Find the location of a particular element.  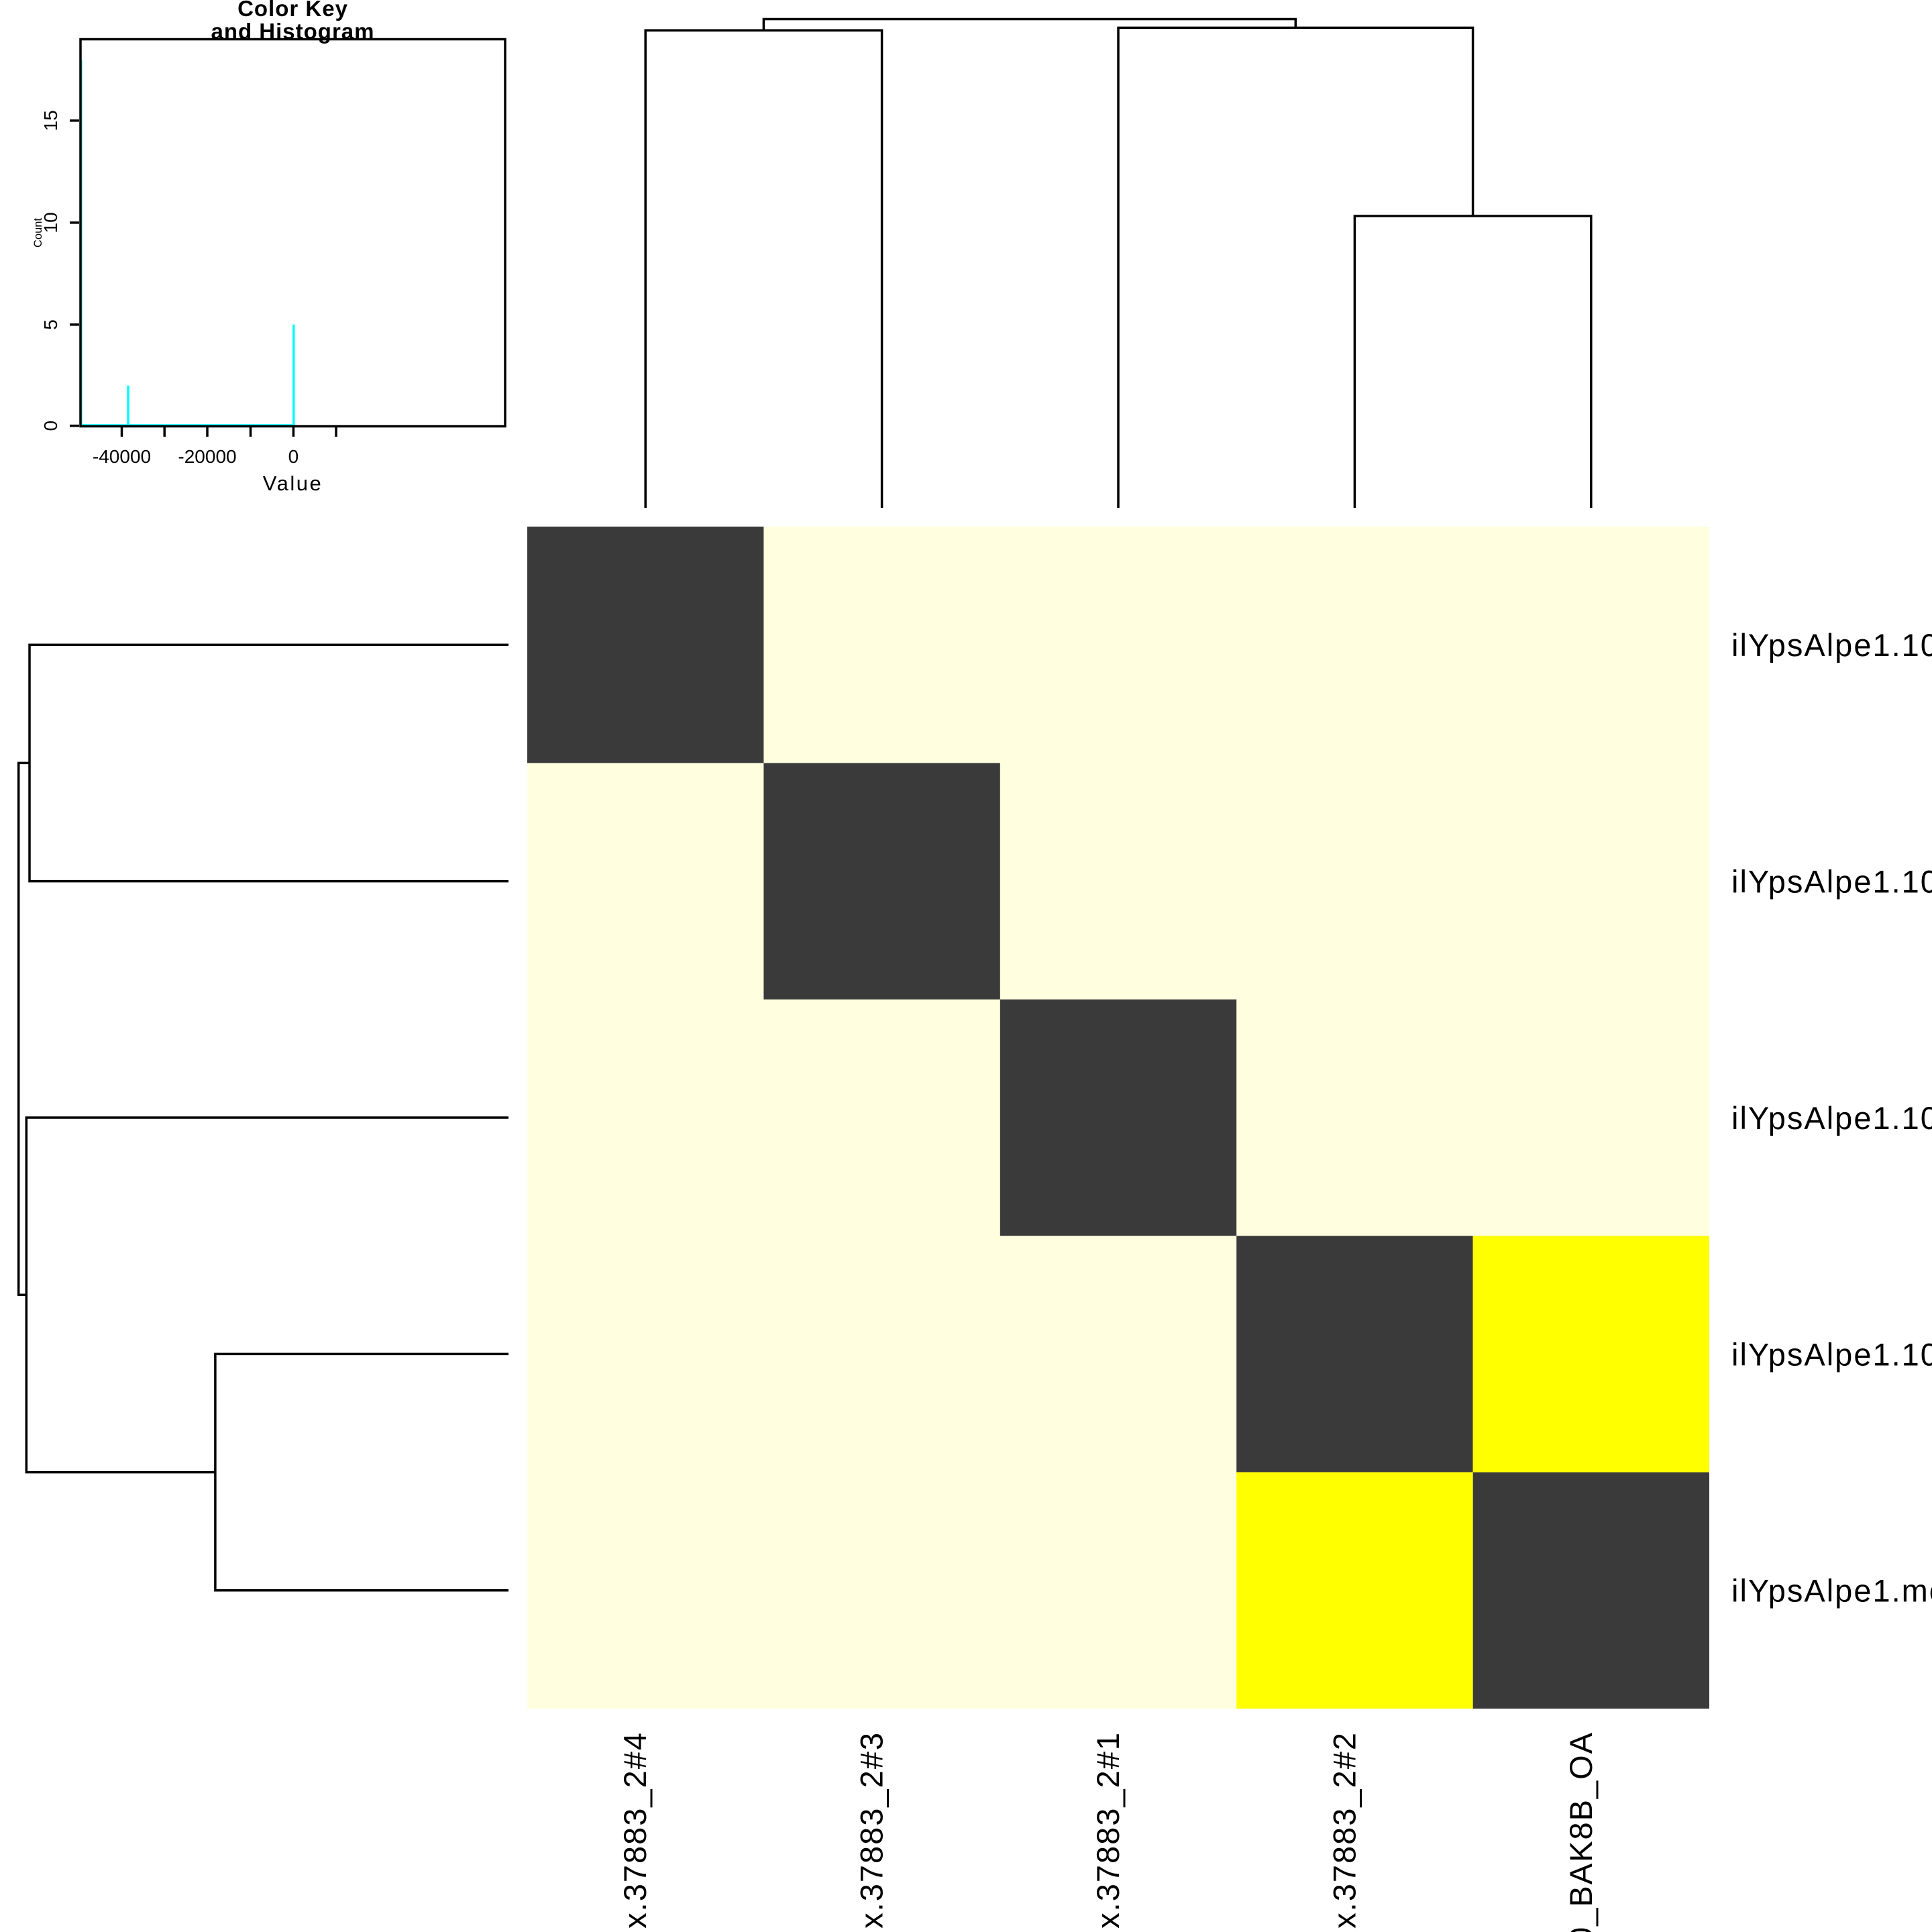

svg-text: x.37883_2#2 is located at coordinates (1344, 1830).